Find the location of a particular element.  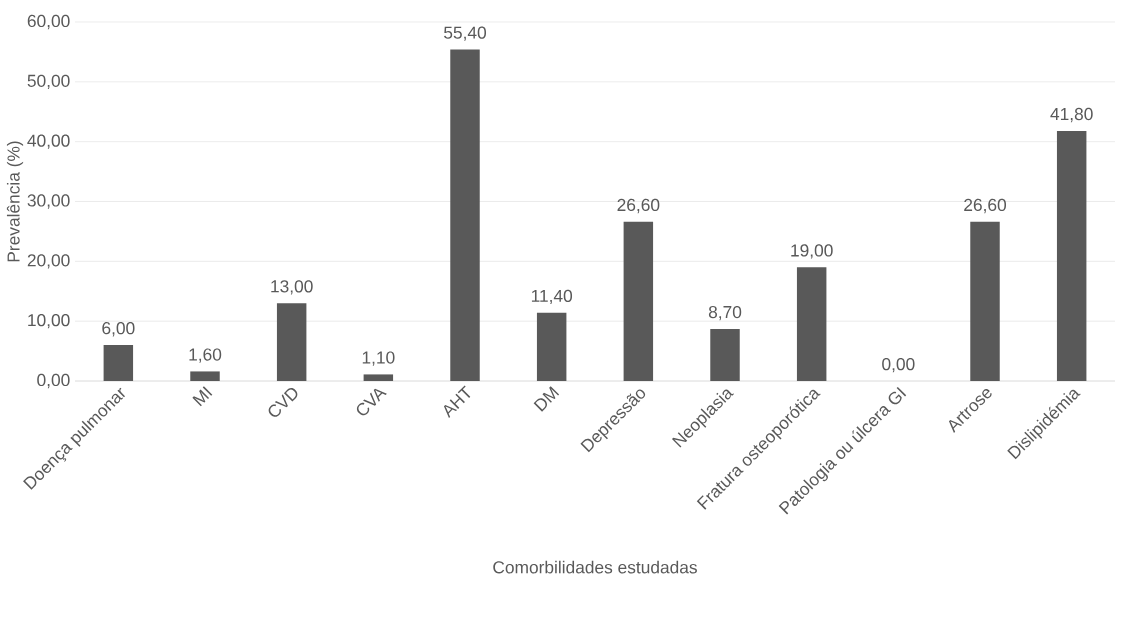

y-tick-label: 30,00 is located at coordinates (48, 201).